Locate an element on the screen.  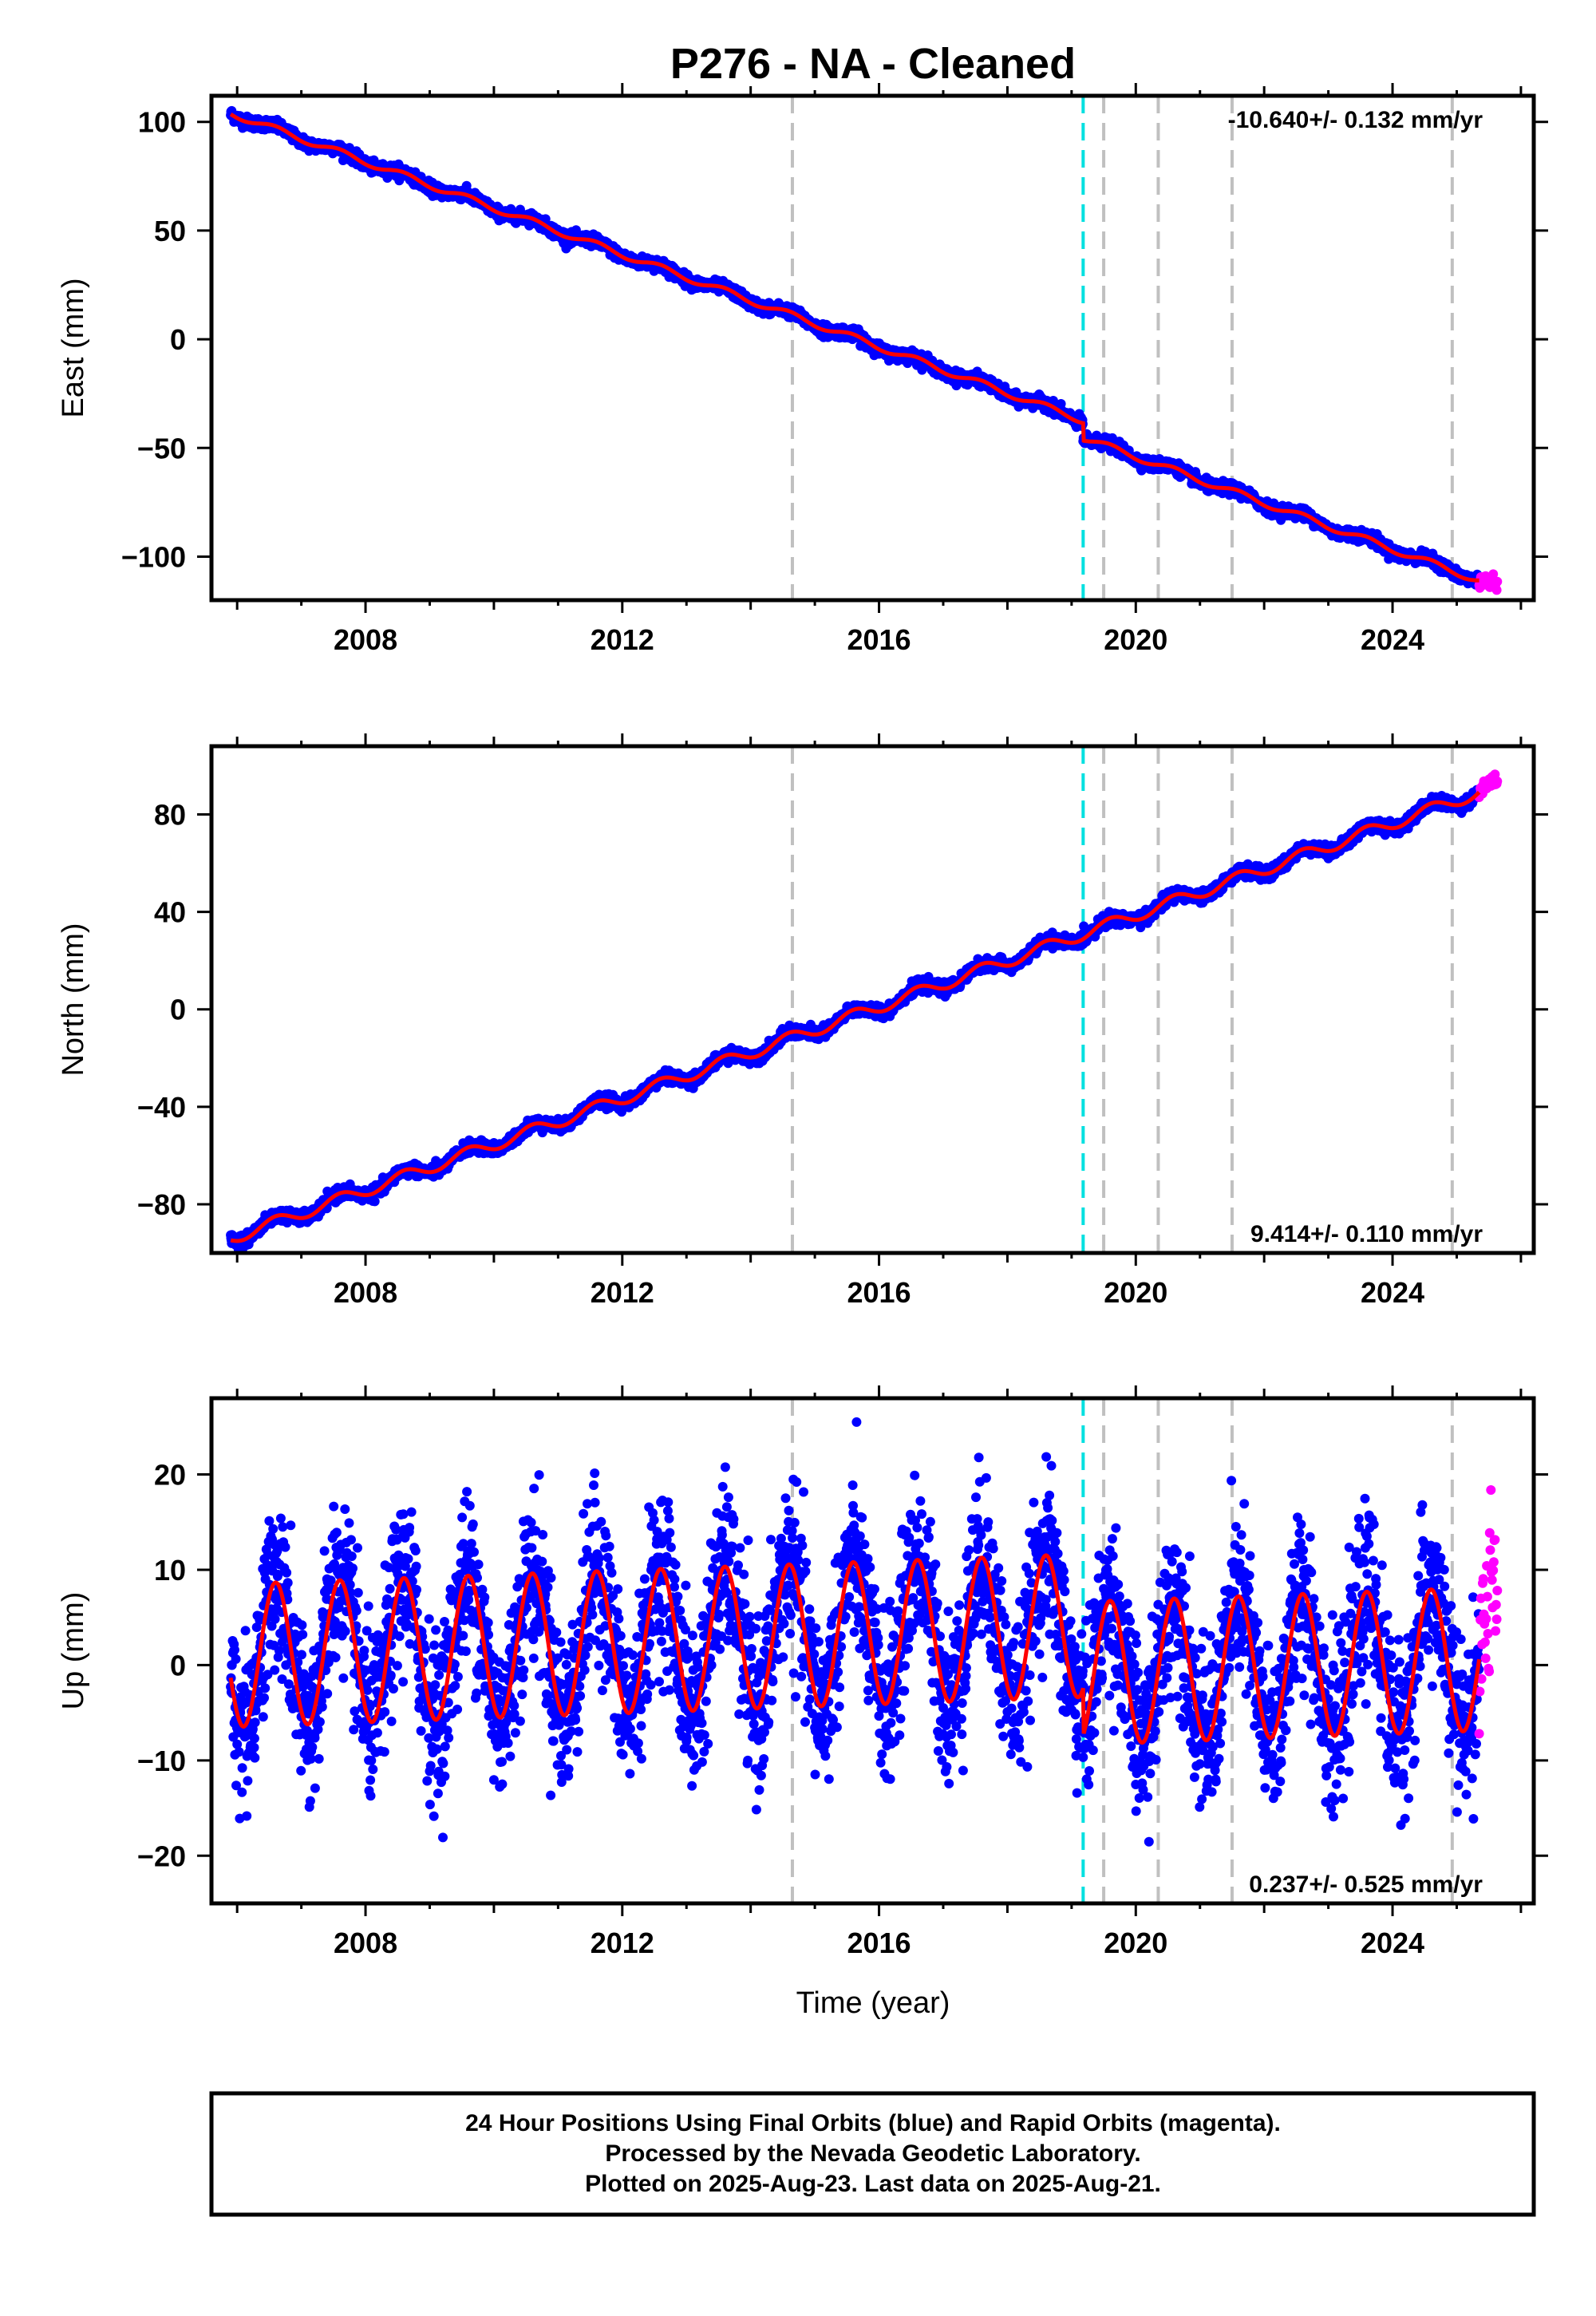
y-tick-label: 0 is located at coordinates (178, 339).